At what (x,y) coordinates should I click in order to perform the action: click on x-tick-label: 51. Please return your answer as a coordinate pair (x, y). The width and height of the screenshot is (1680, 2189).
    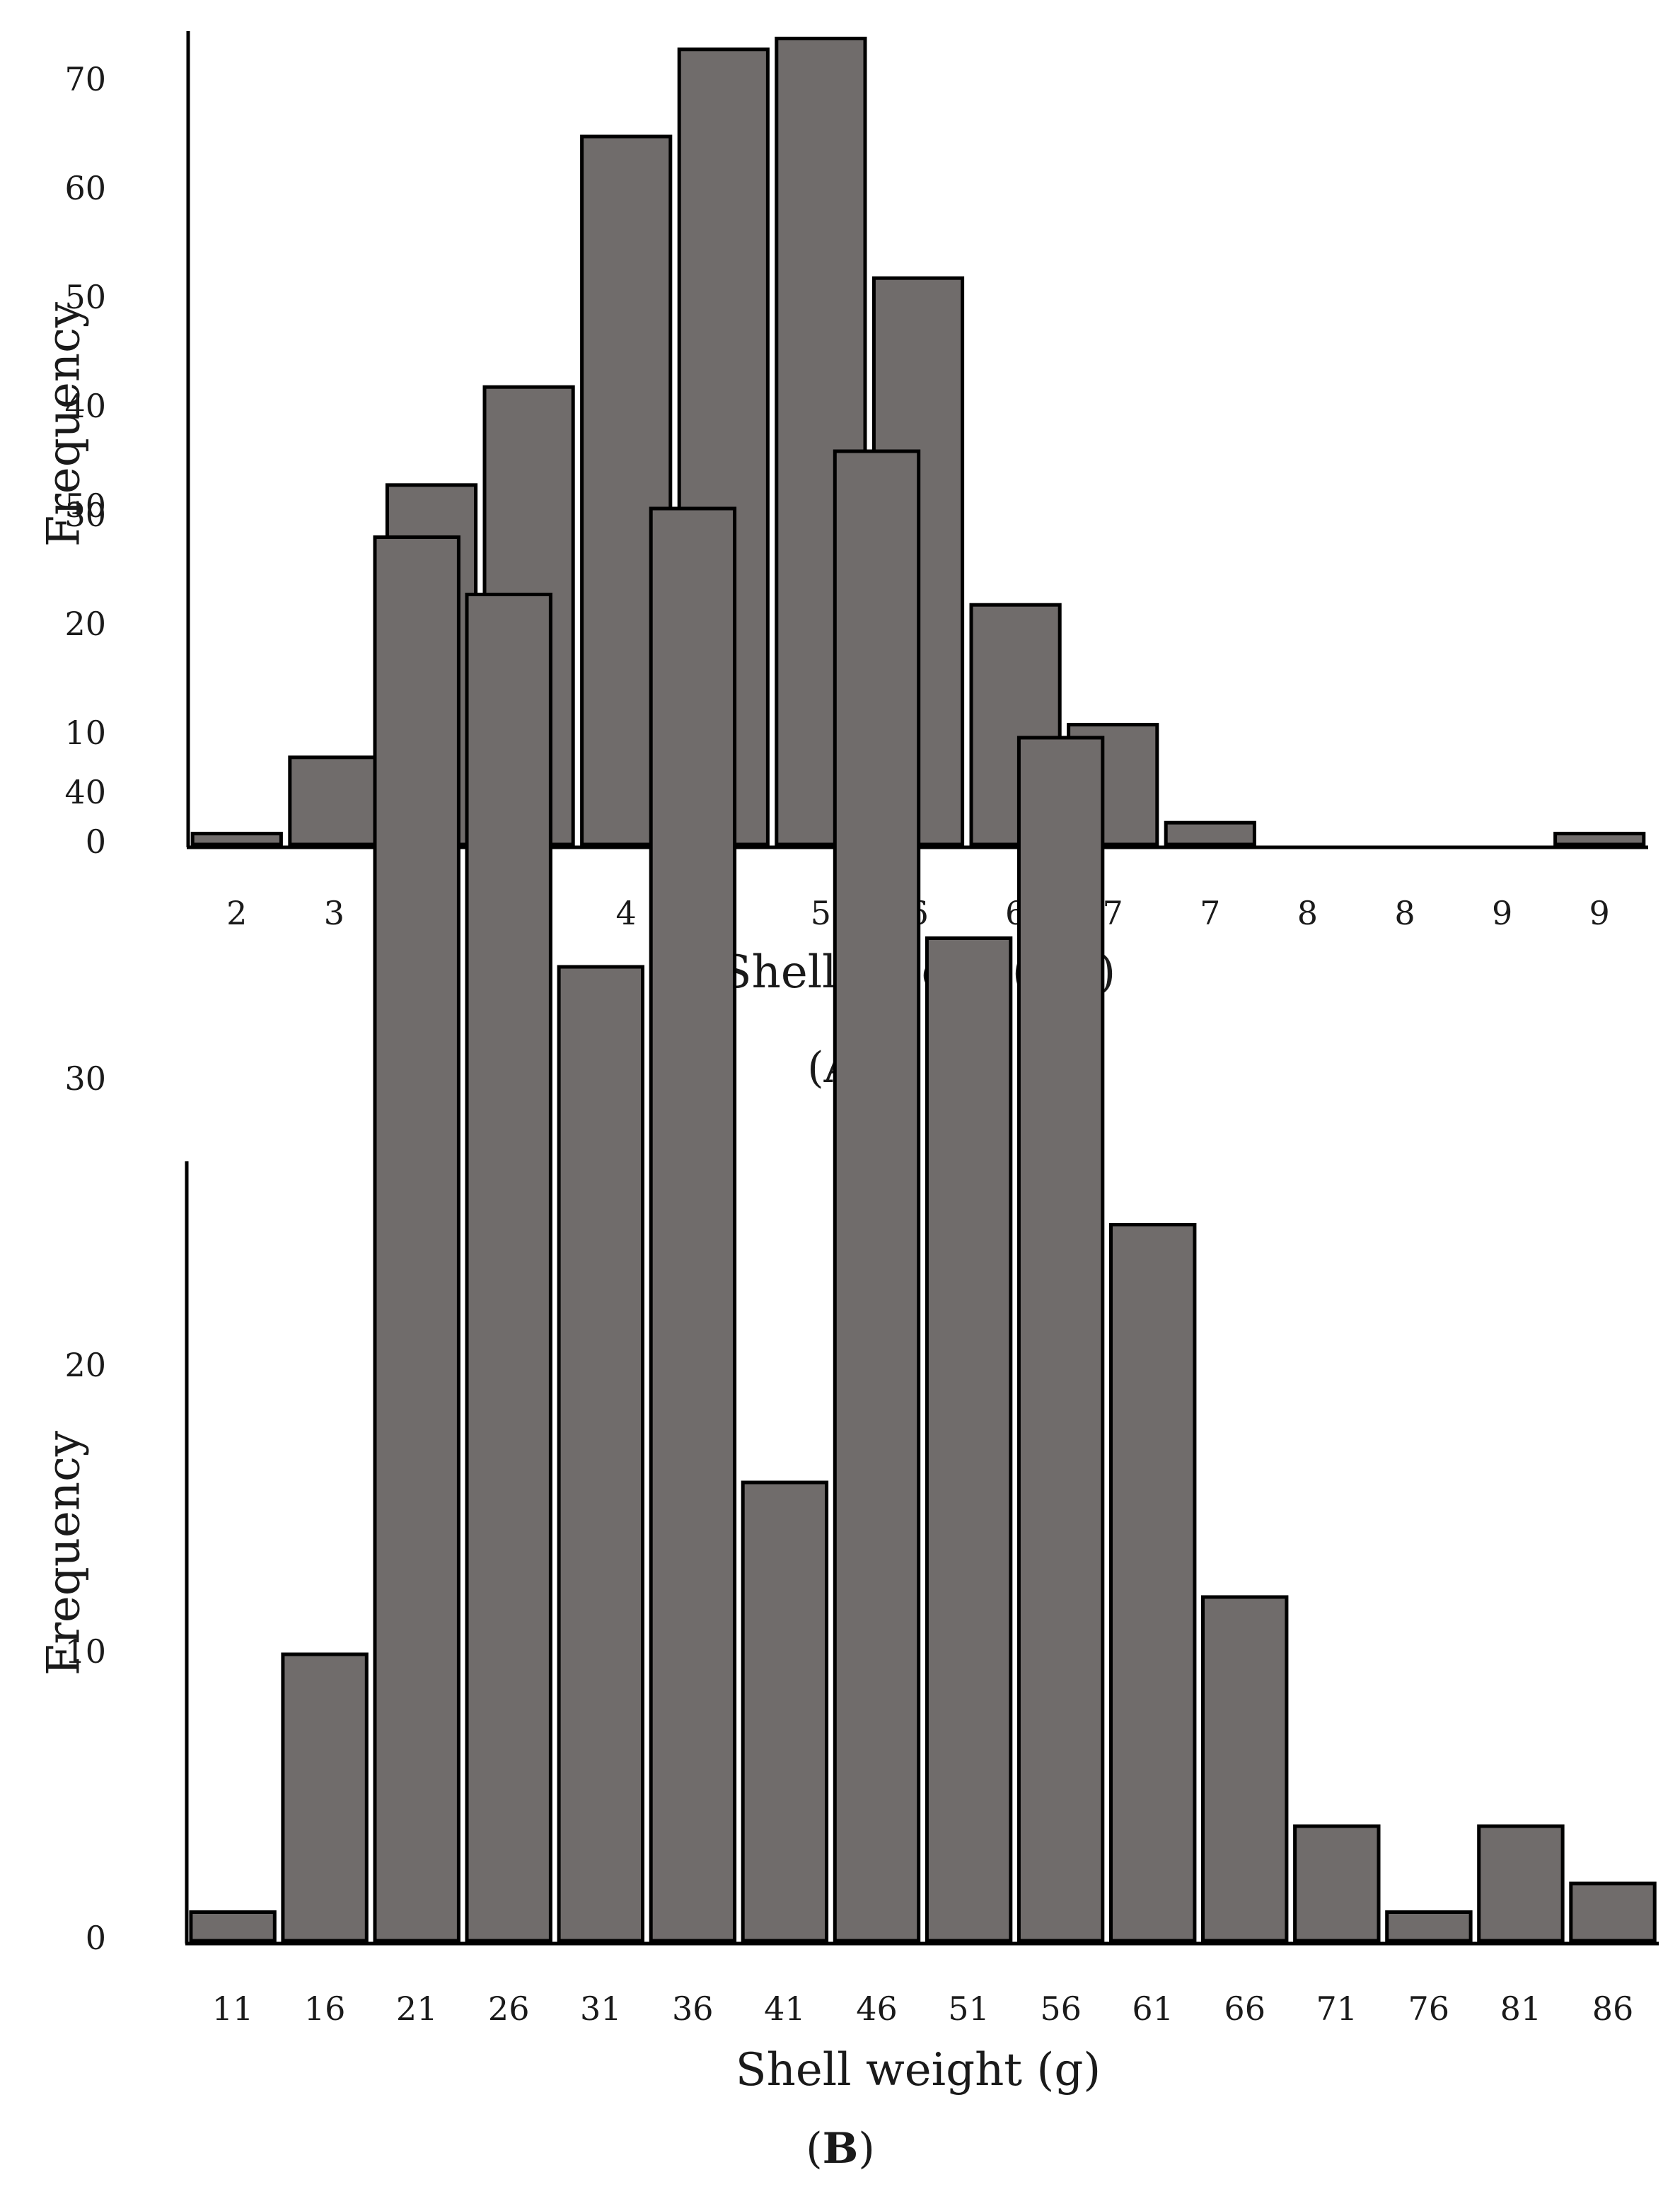
    Looking at the image, I should click on (969, 2009).